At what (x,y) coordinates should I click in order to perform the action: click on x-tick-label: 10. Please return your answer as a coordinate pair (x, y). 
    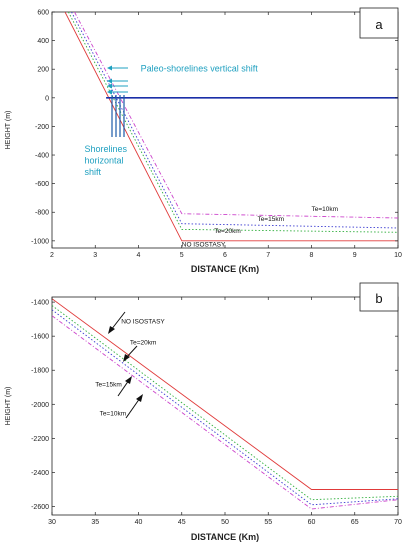
    Looking at the image, I should click on (398, 255).